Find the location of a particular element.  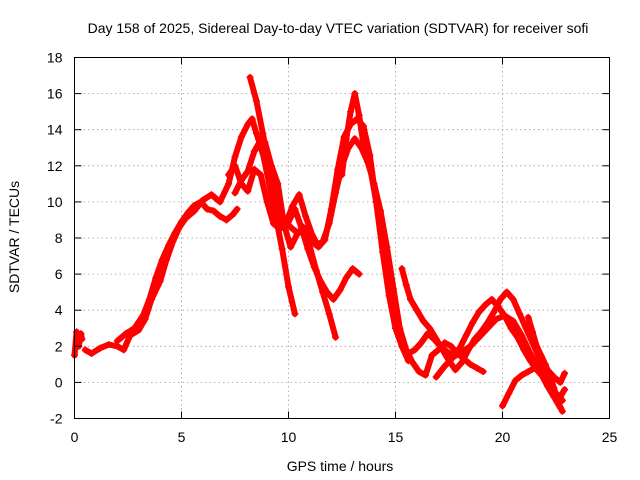

y-axis-label: SDTVAR / TECUs is located at coordinates (14, 237).